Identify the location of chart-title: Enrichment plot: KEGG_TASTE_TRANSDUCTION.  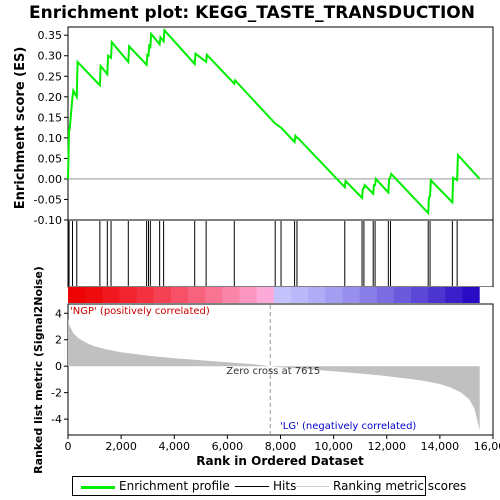
(252, 13).